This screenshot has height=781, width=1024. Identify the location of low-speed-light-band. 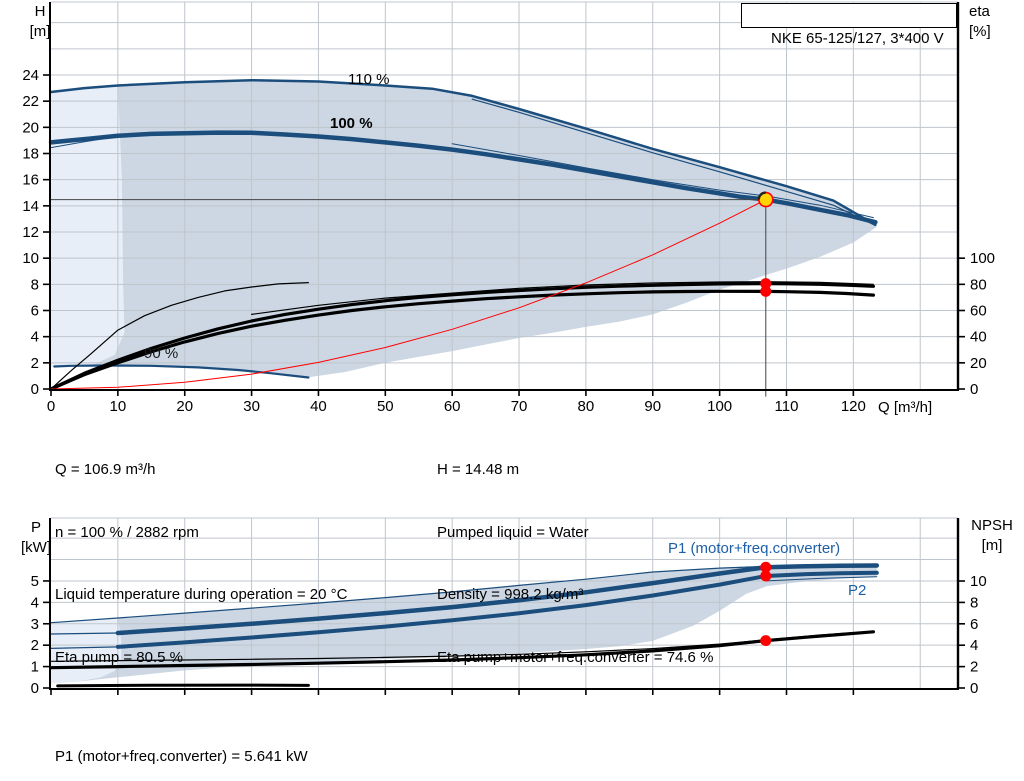
(88, 226).